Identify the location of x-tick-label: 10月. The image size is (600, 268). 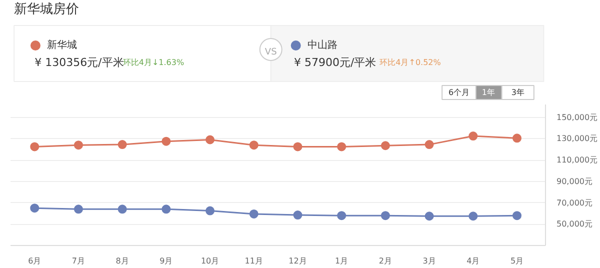
(210, 261).